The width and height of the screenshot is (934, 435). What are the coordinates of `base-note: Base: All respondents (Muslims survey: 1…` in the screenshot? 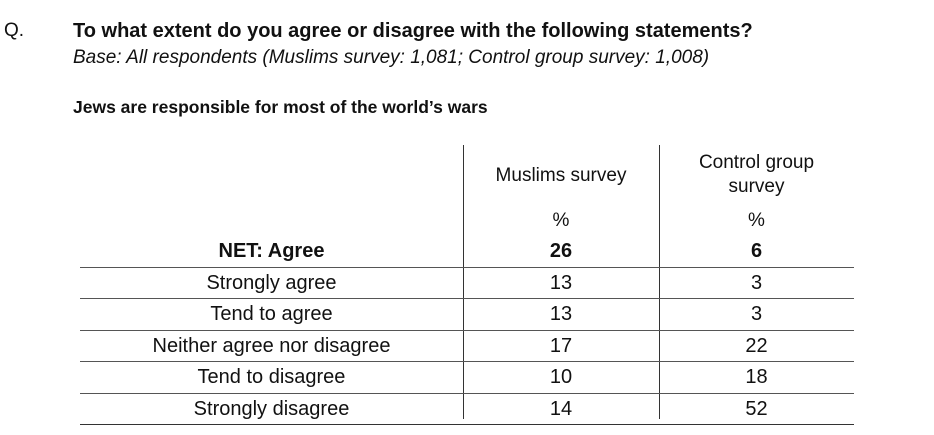 It's located at (391, 57).